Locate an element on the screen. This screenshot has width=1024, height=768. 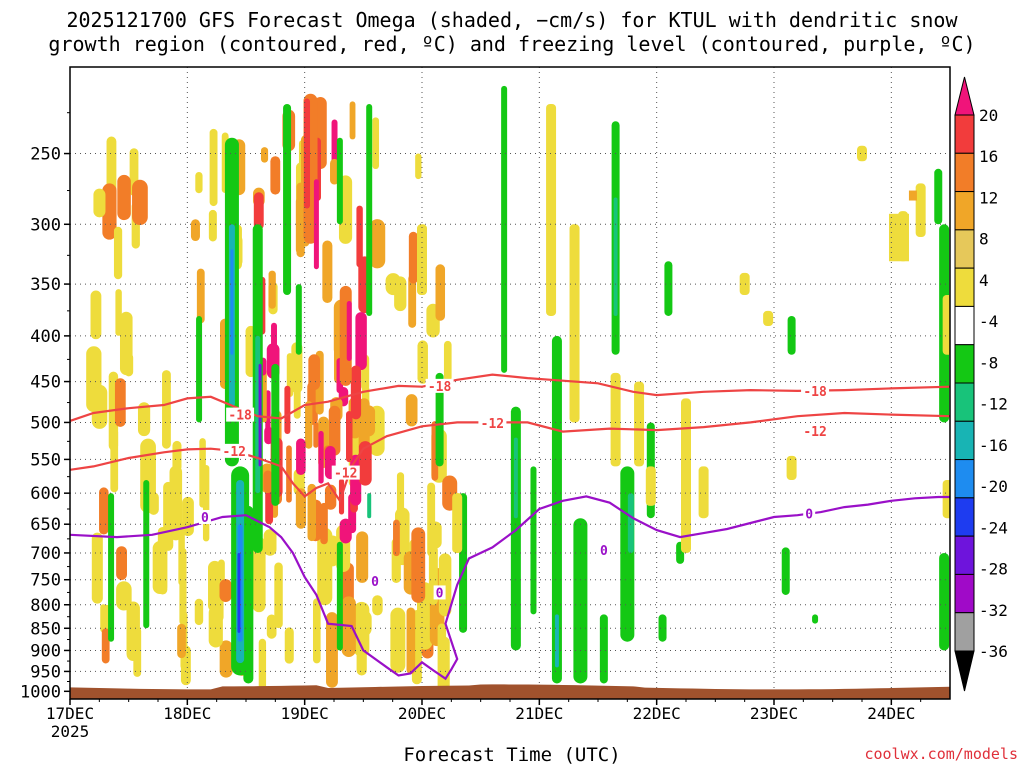
contour-label: -18 is located at coordinates (815, 392).